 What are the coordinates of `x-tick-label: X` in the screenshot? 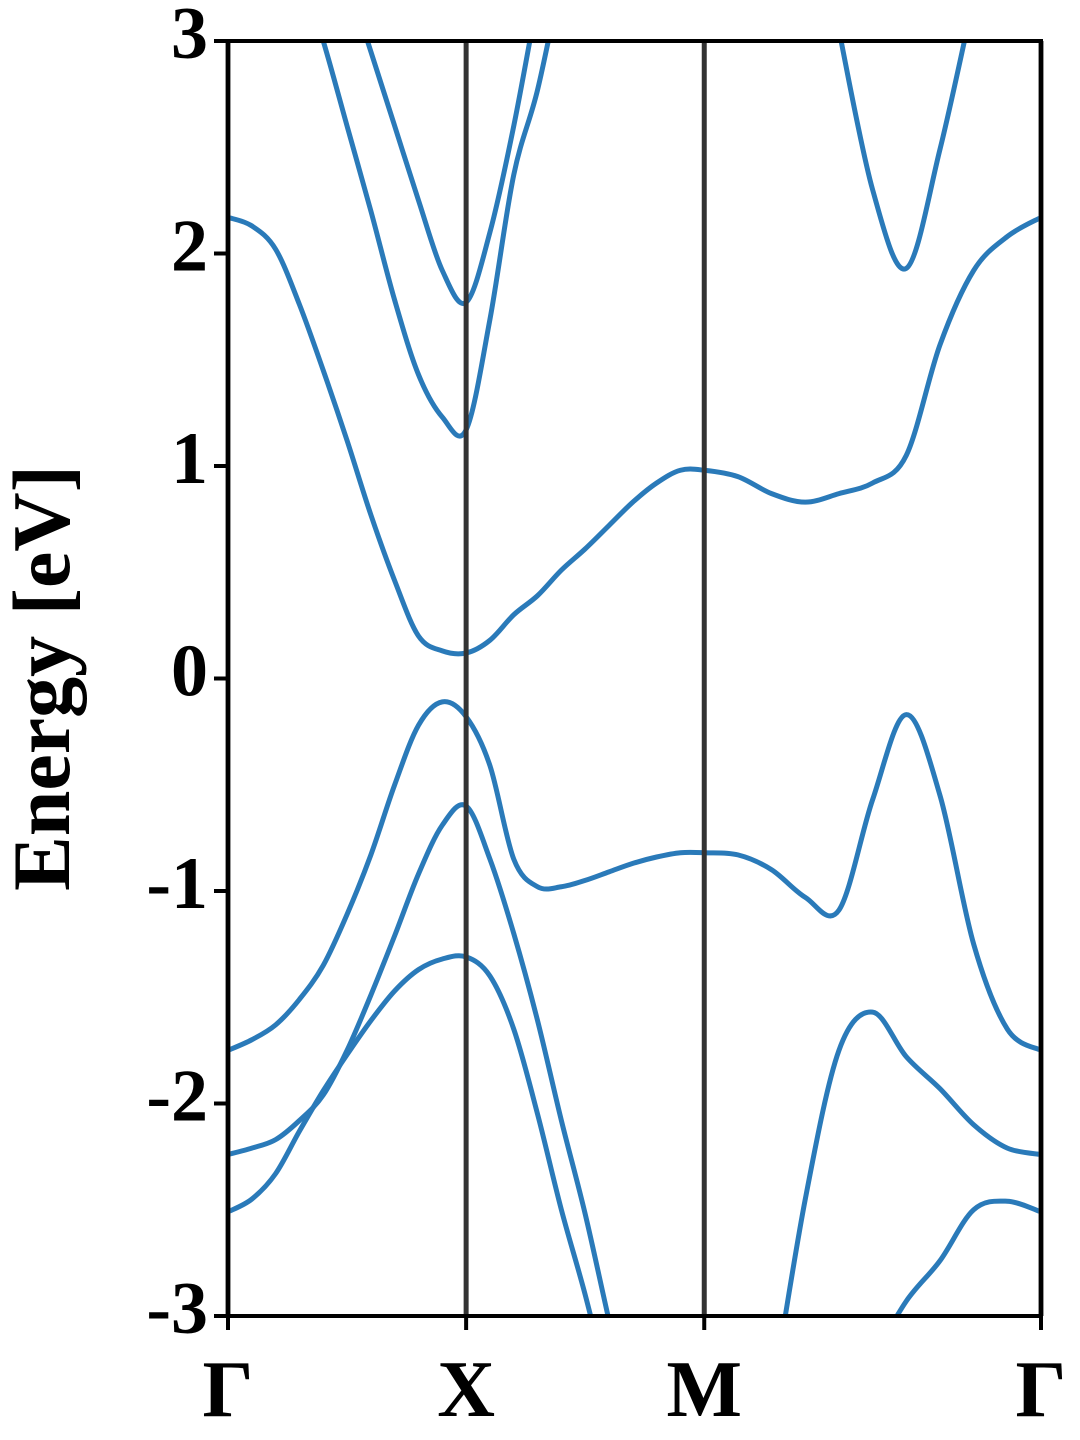 It's located at (466, 1390).